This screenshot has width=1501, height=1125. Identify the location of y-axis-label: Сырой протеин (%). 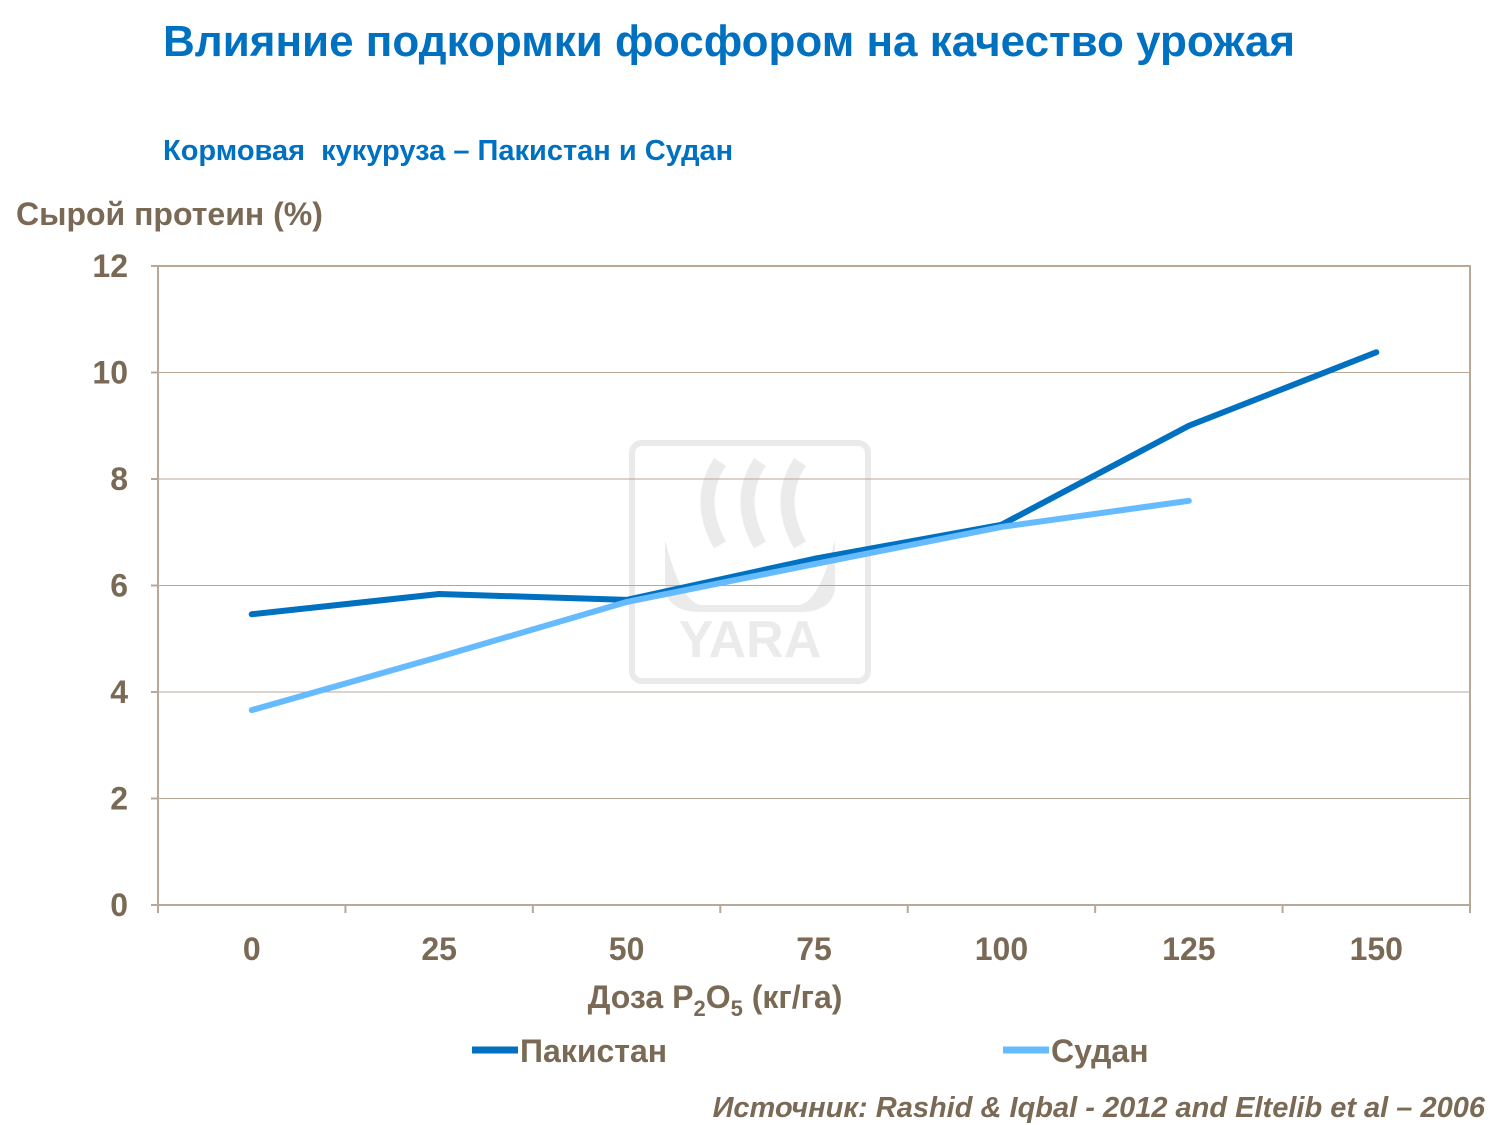
(169, 214).